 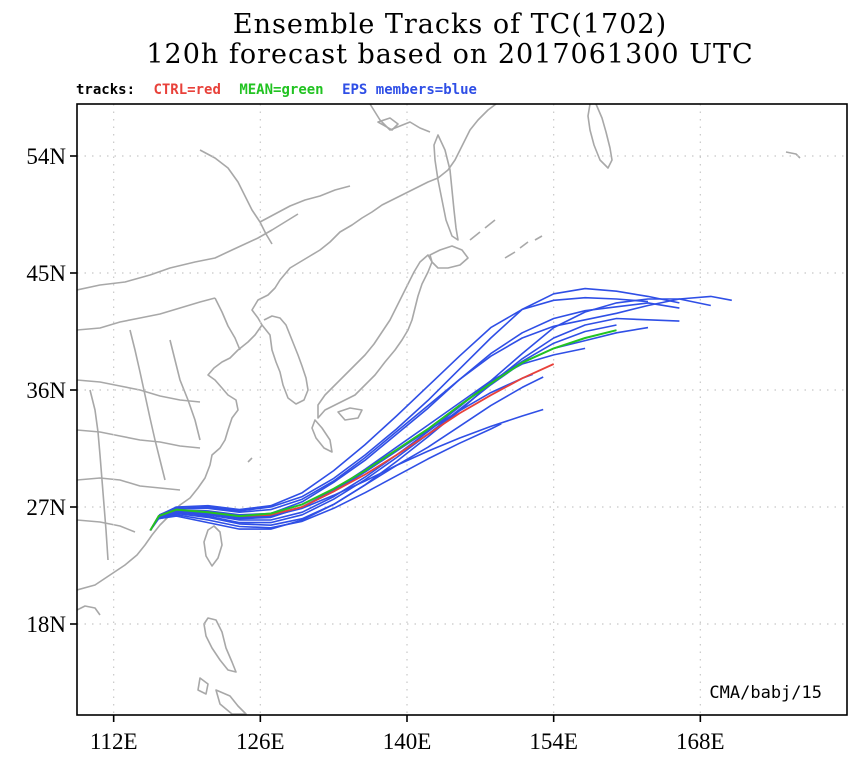 What do you see at coordinates (114, 741) in the screenshot?
I see `tick-label-lon-0: 112E` at bounding box center [114, 741].